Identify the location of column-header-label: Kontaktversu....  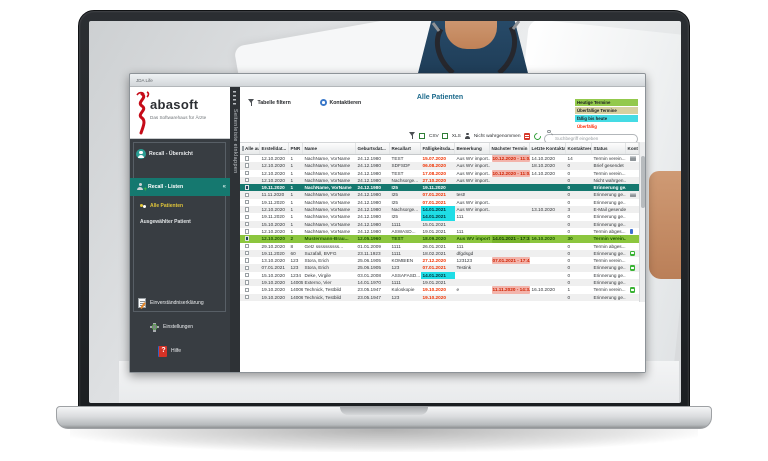
(579, 148).